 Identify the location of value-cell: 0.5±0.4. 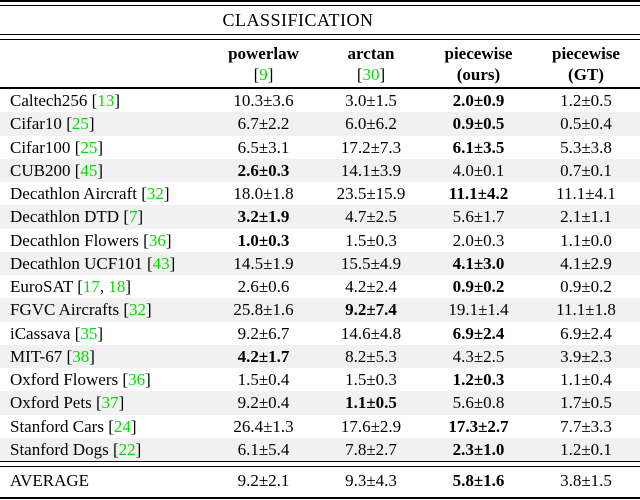
(586, 124).